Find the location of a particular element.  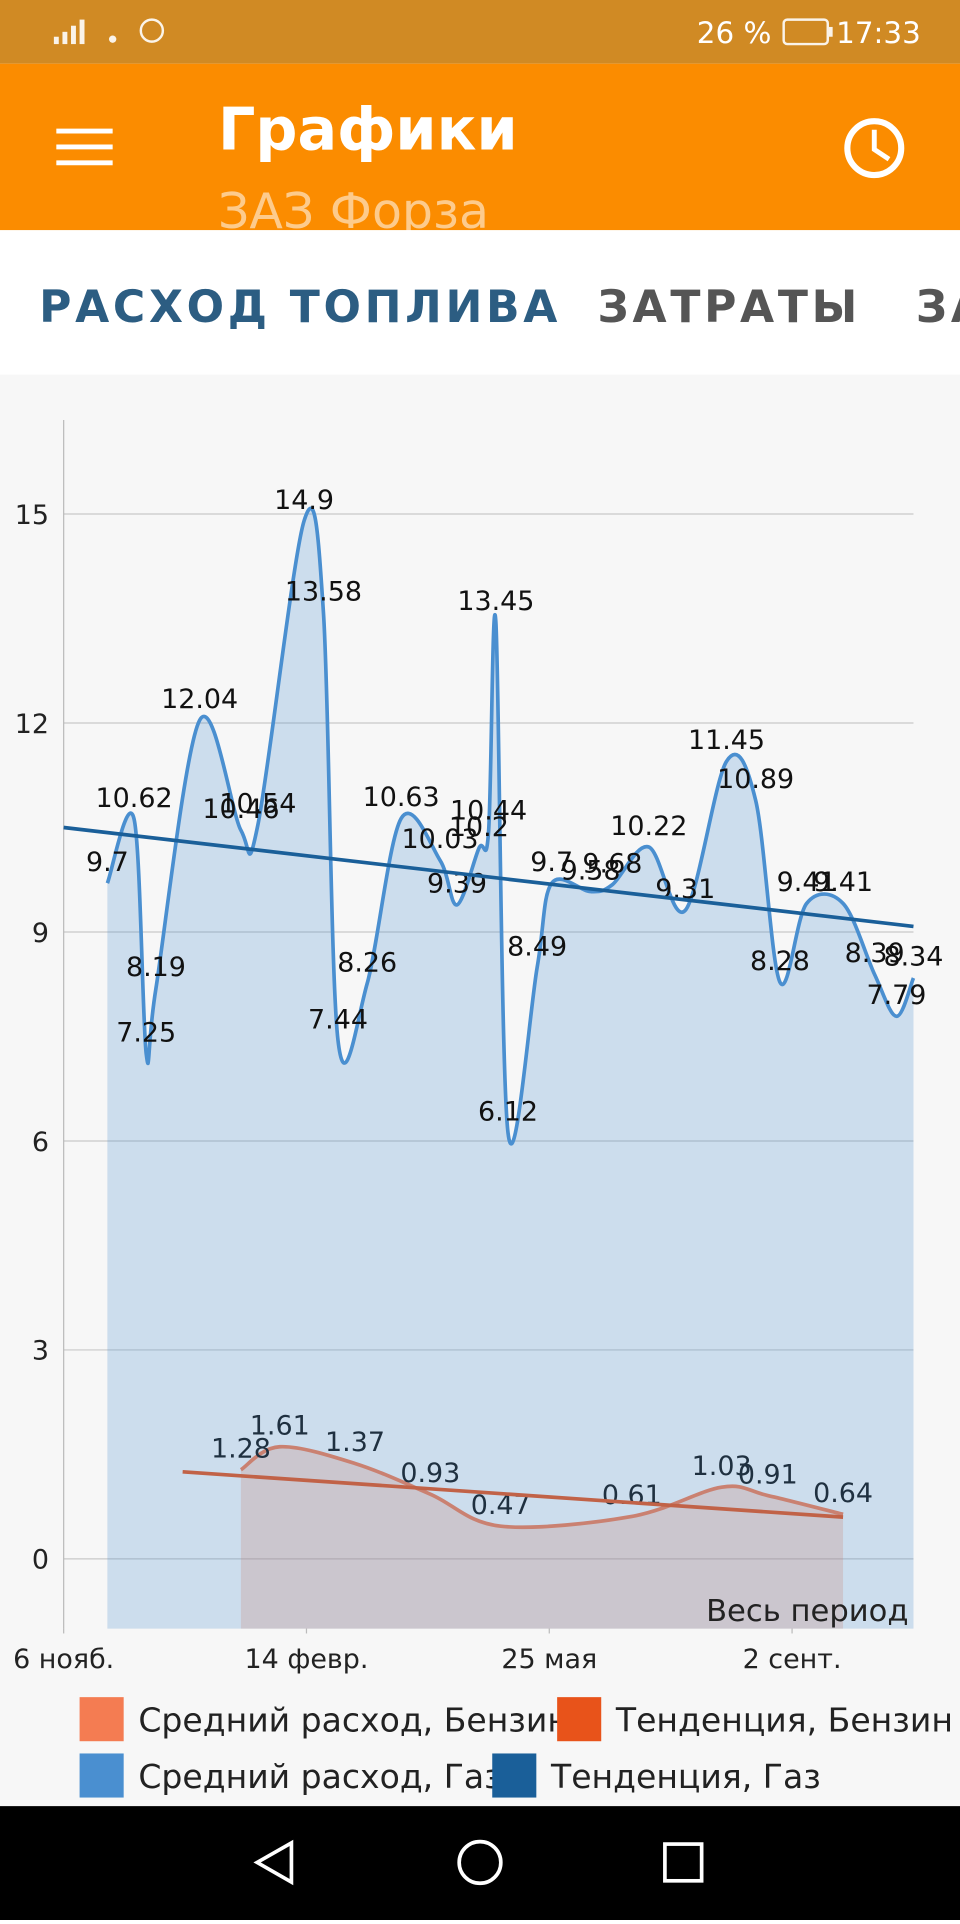

nav-bar is located at coordinates (480, 1863).